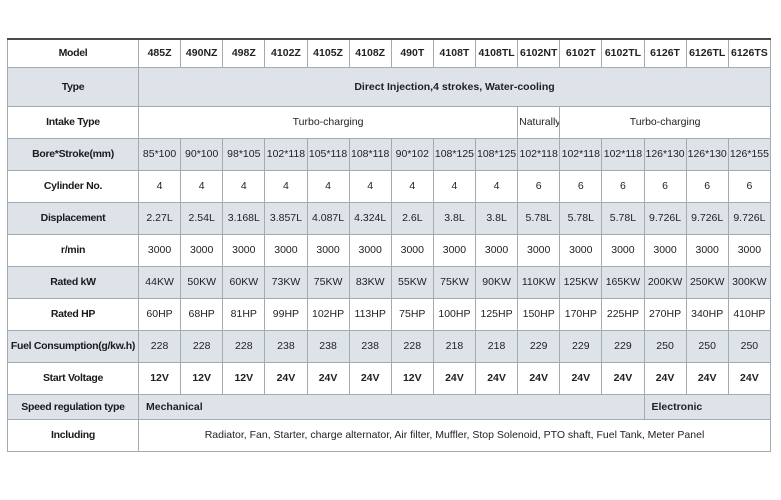  I want to click on cell-r-min-6: 3000, so click(412, 250).